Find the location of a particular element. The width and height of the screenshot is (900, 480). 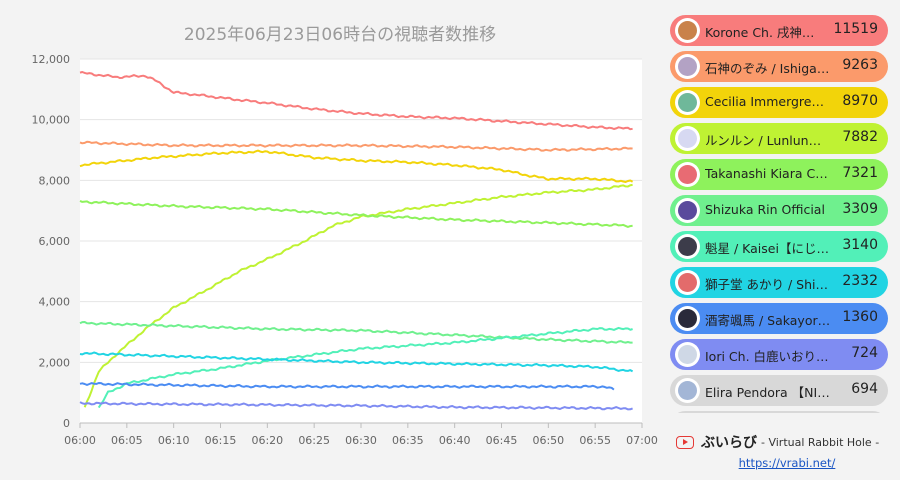

x-tick-label: 06:05 is located at coordinates (127, 440).